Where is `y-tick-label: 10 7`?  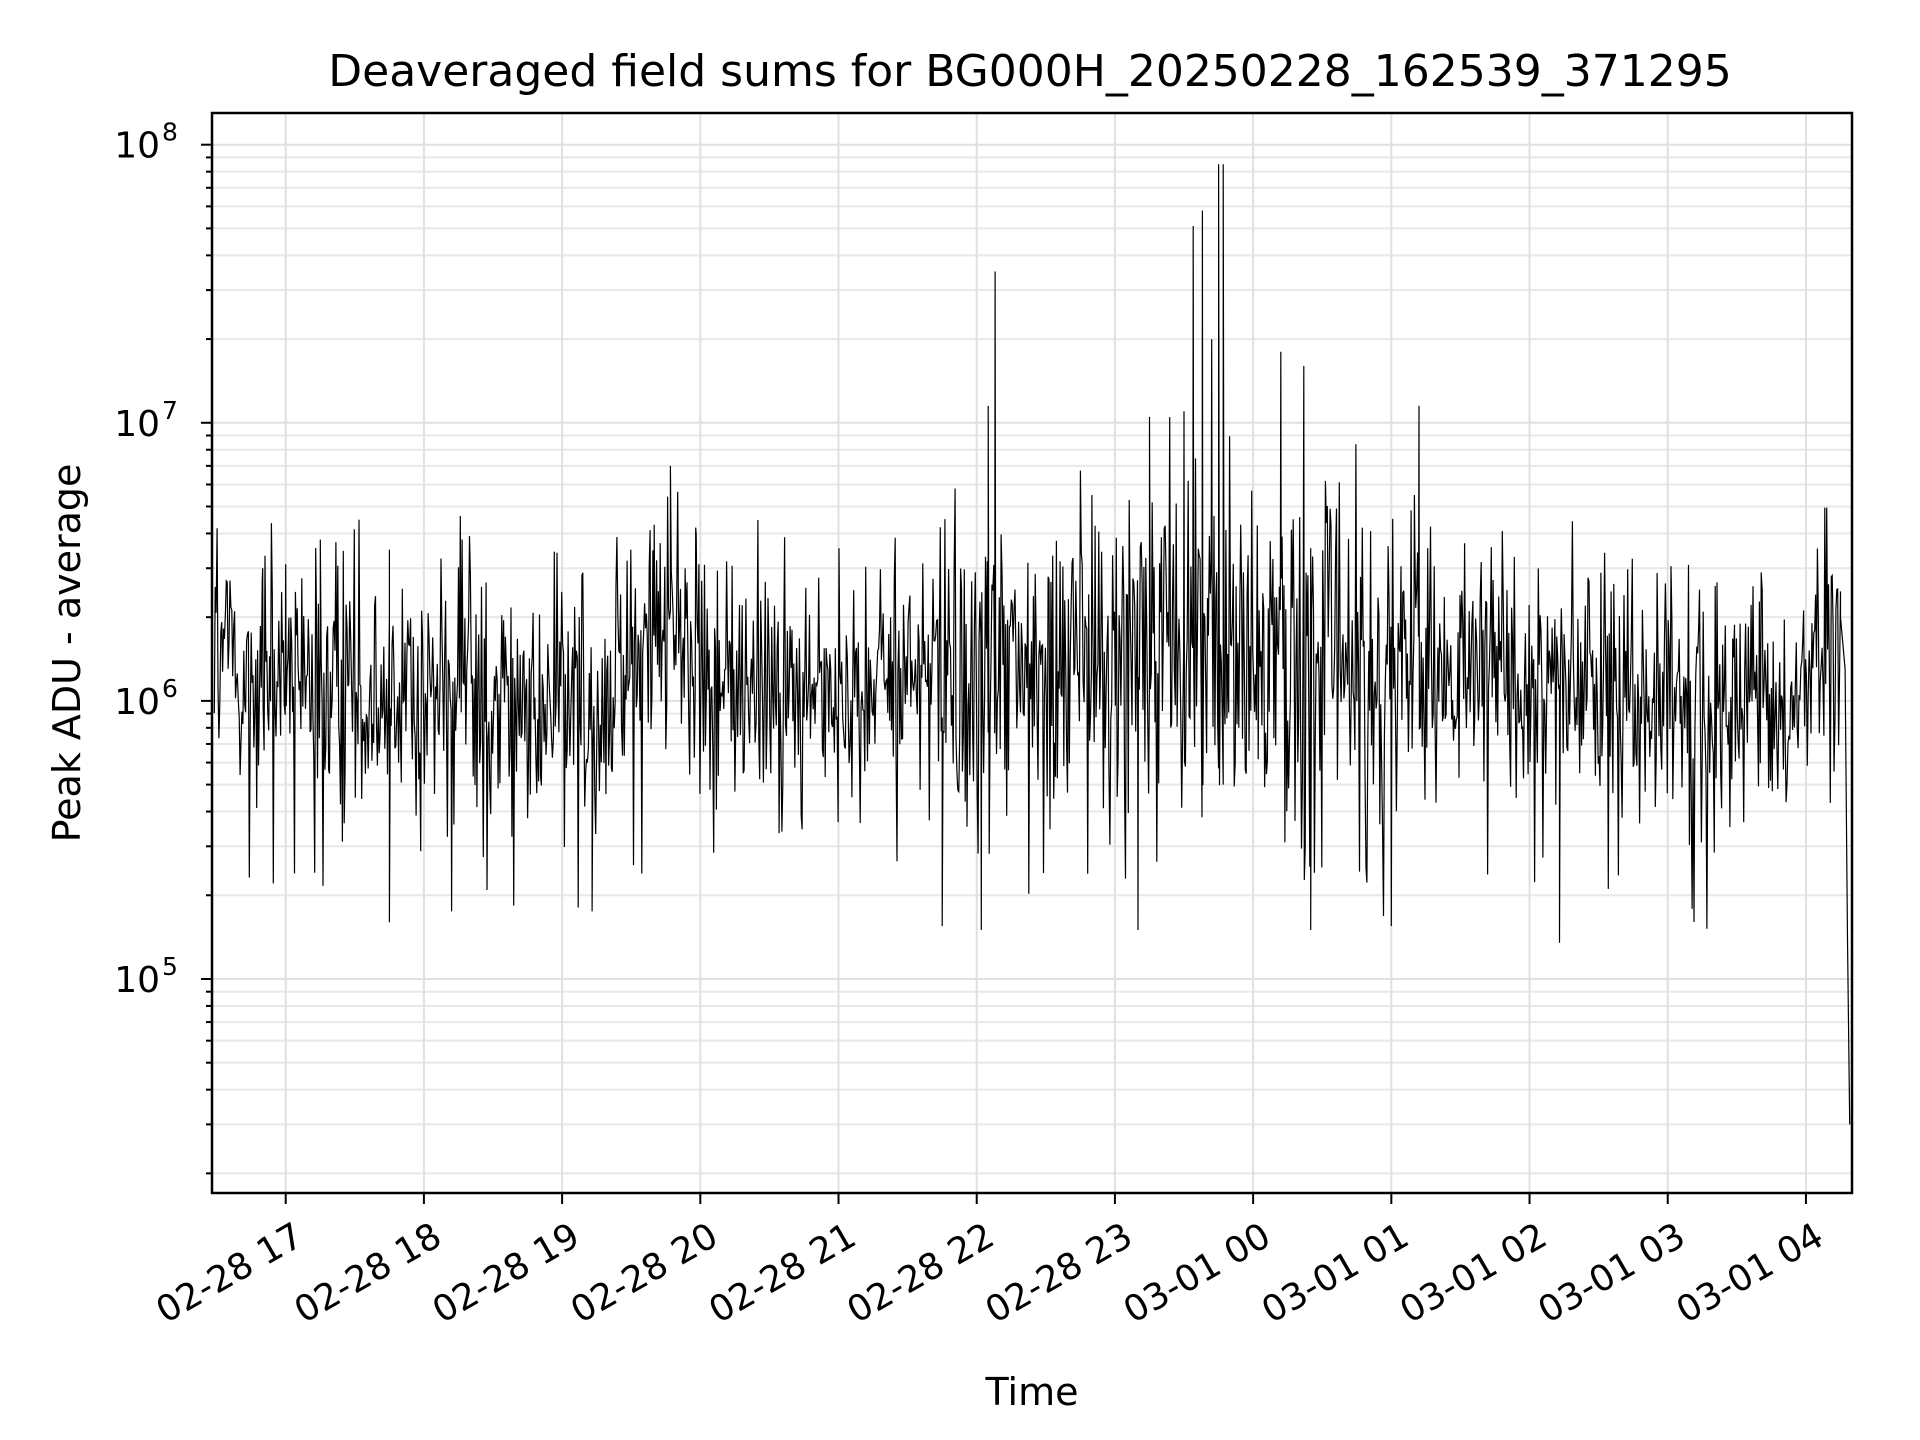
y-tick-label: 10 7 is located at coordinates (146, 420).